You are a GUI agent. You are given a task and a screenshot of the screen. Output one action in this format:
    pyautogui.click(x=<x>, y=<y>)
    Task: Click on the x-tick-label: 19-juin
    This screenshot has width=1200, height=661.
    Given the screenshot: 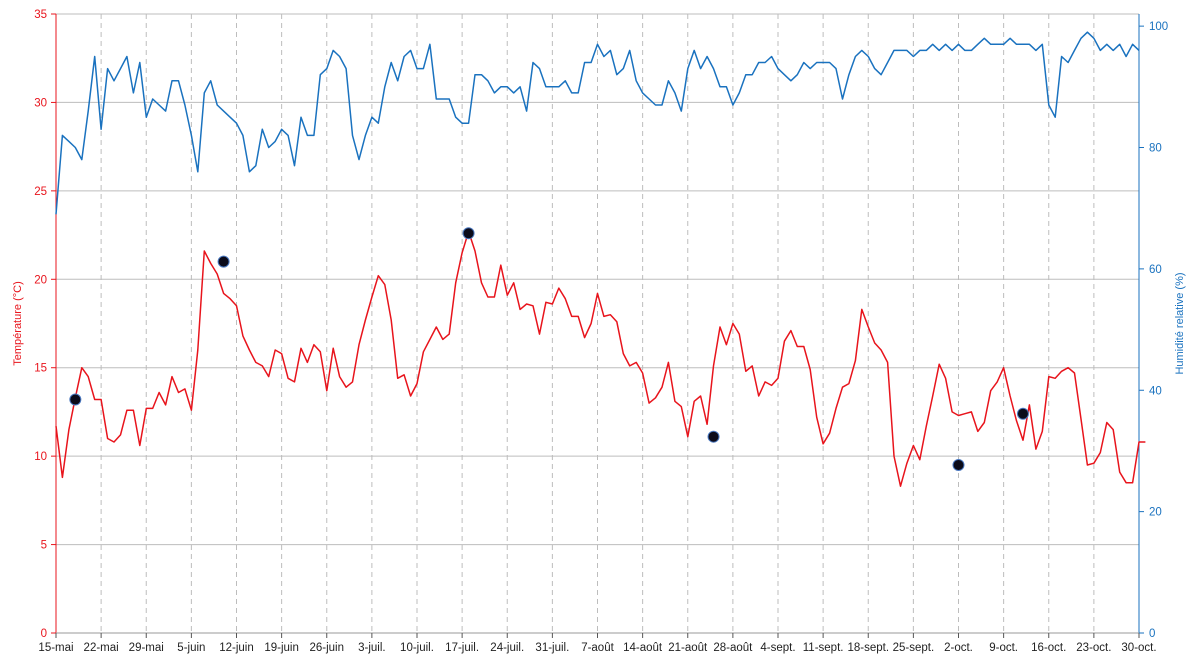 What is the action you would take?
    pyautogui.click(x=281, y=648)
    